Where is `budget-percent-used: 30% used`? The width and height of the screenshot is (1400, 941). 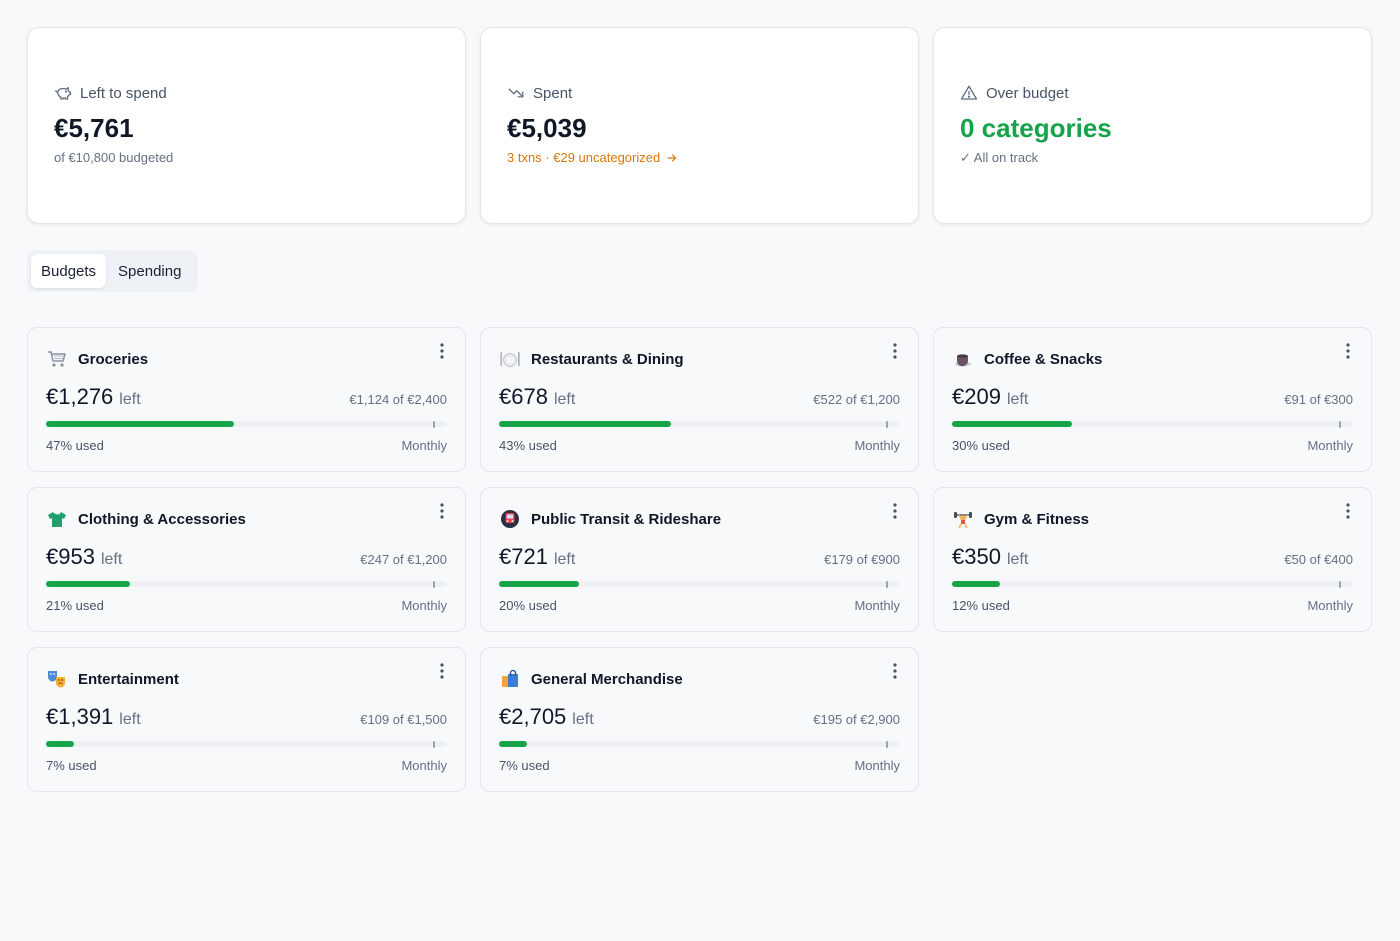
budget-percent-used: 30% used is located at coordinates (981, 445).